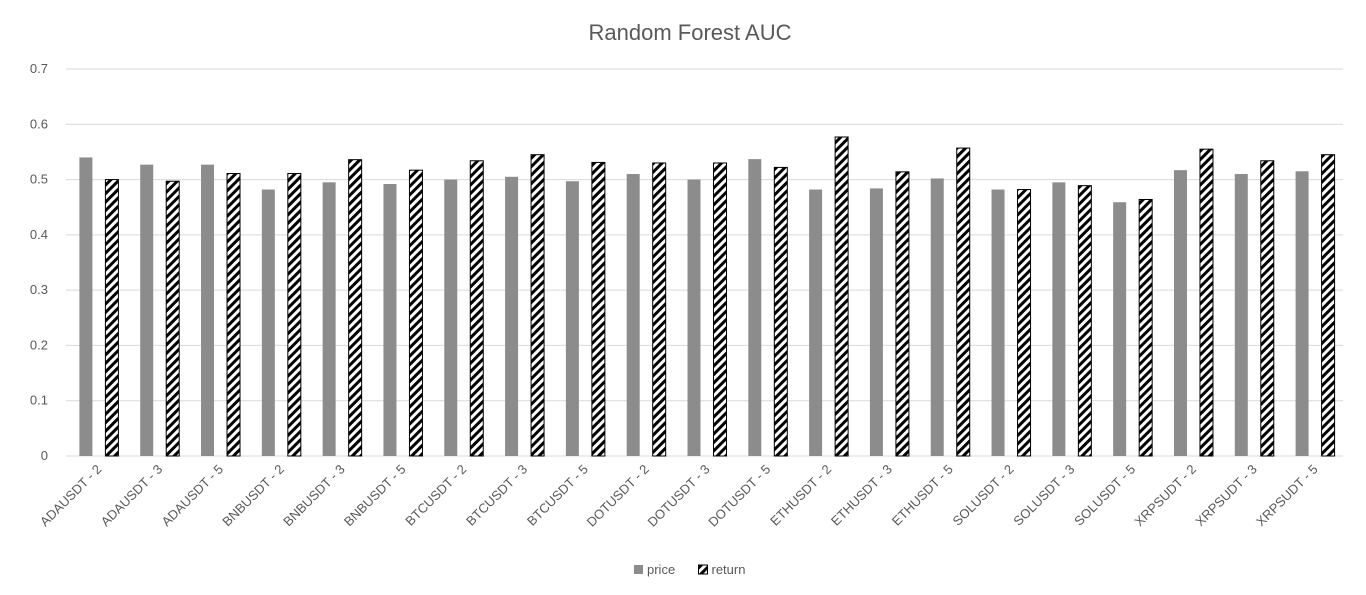 The image size is (1366, 595). Describe the element at coordinates (132, 496) in the screenshot. I see `x-tick-label: ADAUSDT - 3` at that location.